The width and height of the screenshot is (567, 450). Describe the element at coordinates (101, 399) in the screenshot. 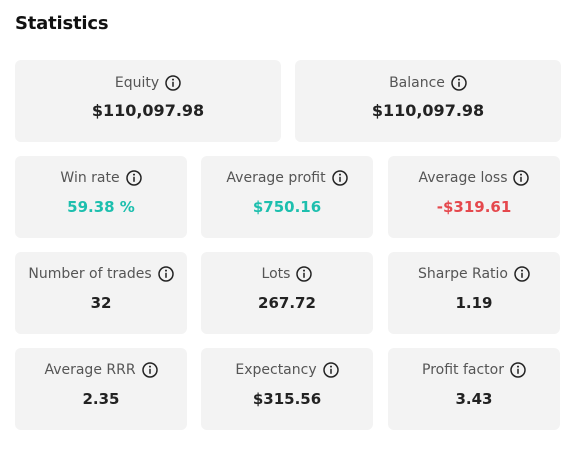

I see `stat-value: 2.35` at that location.